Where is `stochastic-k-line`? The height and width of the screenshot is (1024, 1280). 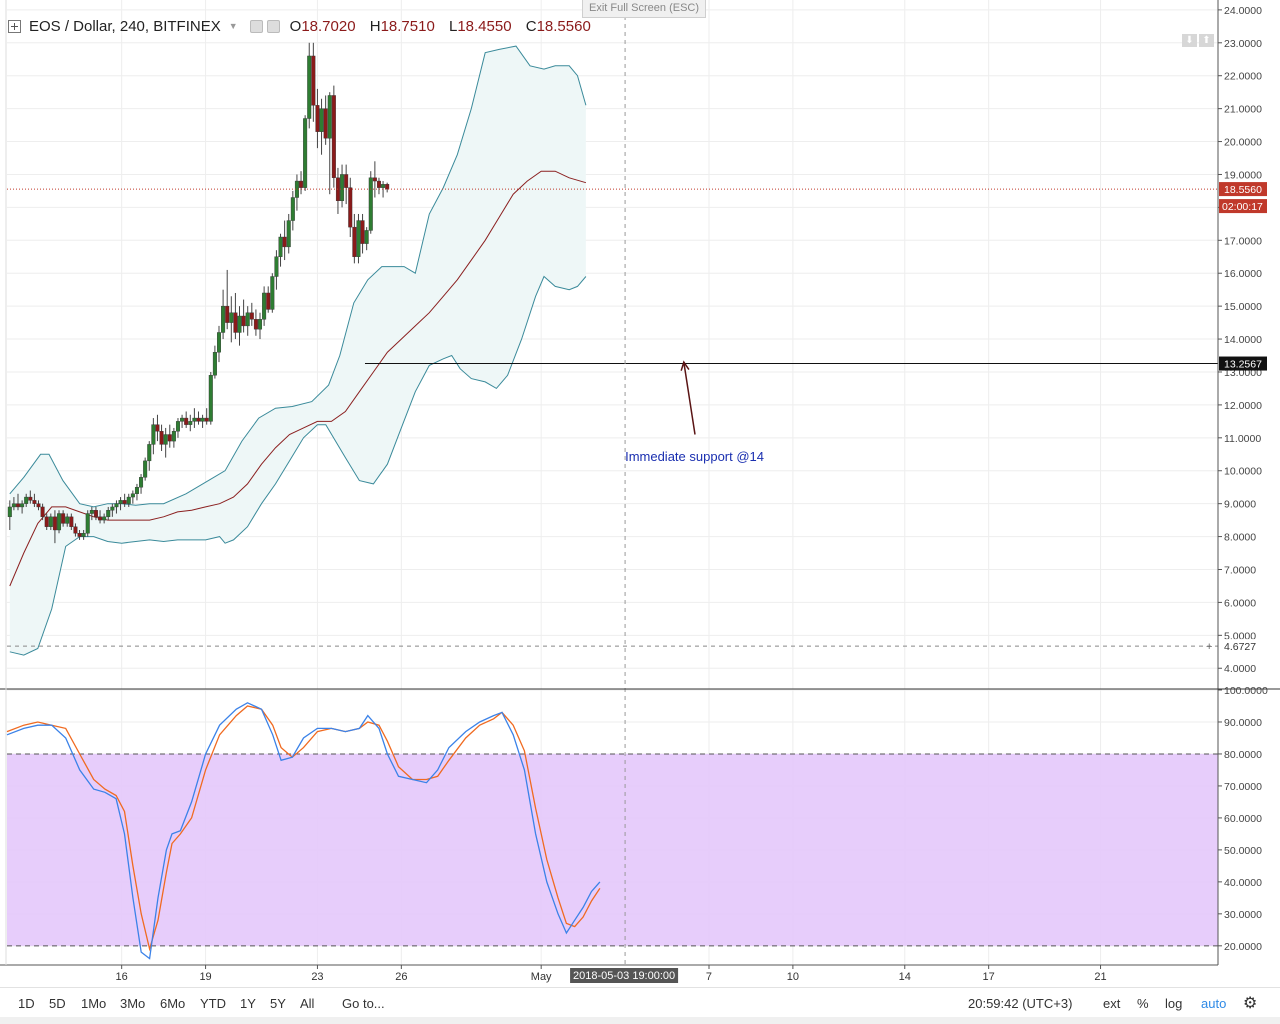 stochastic-k-line is located at coordinates (303, 831).